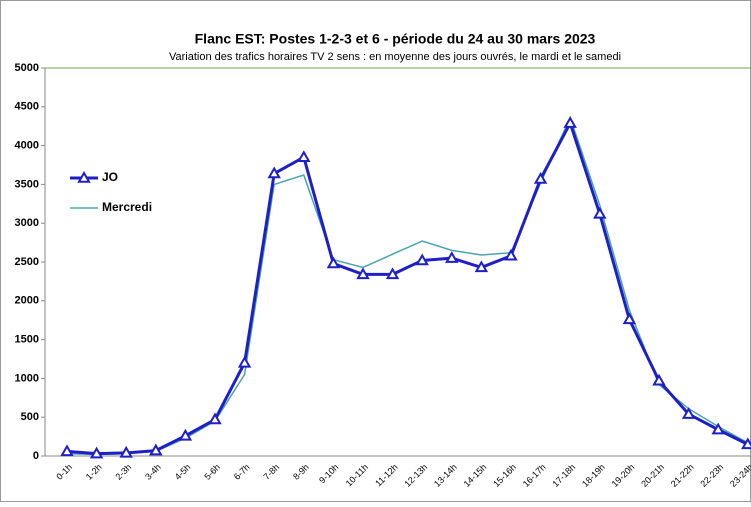 Image resolution: width=751 pixels, height=507 pixels. What do you see at coordinates (27, 340) in the screenshot?
I see `y-tick-label: 1500` at bounding box center [27, 340].